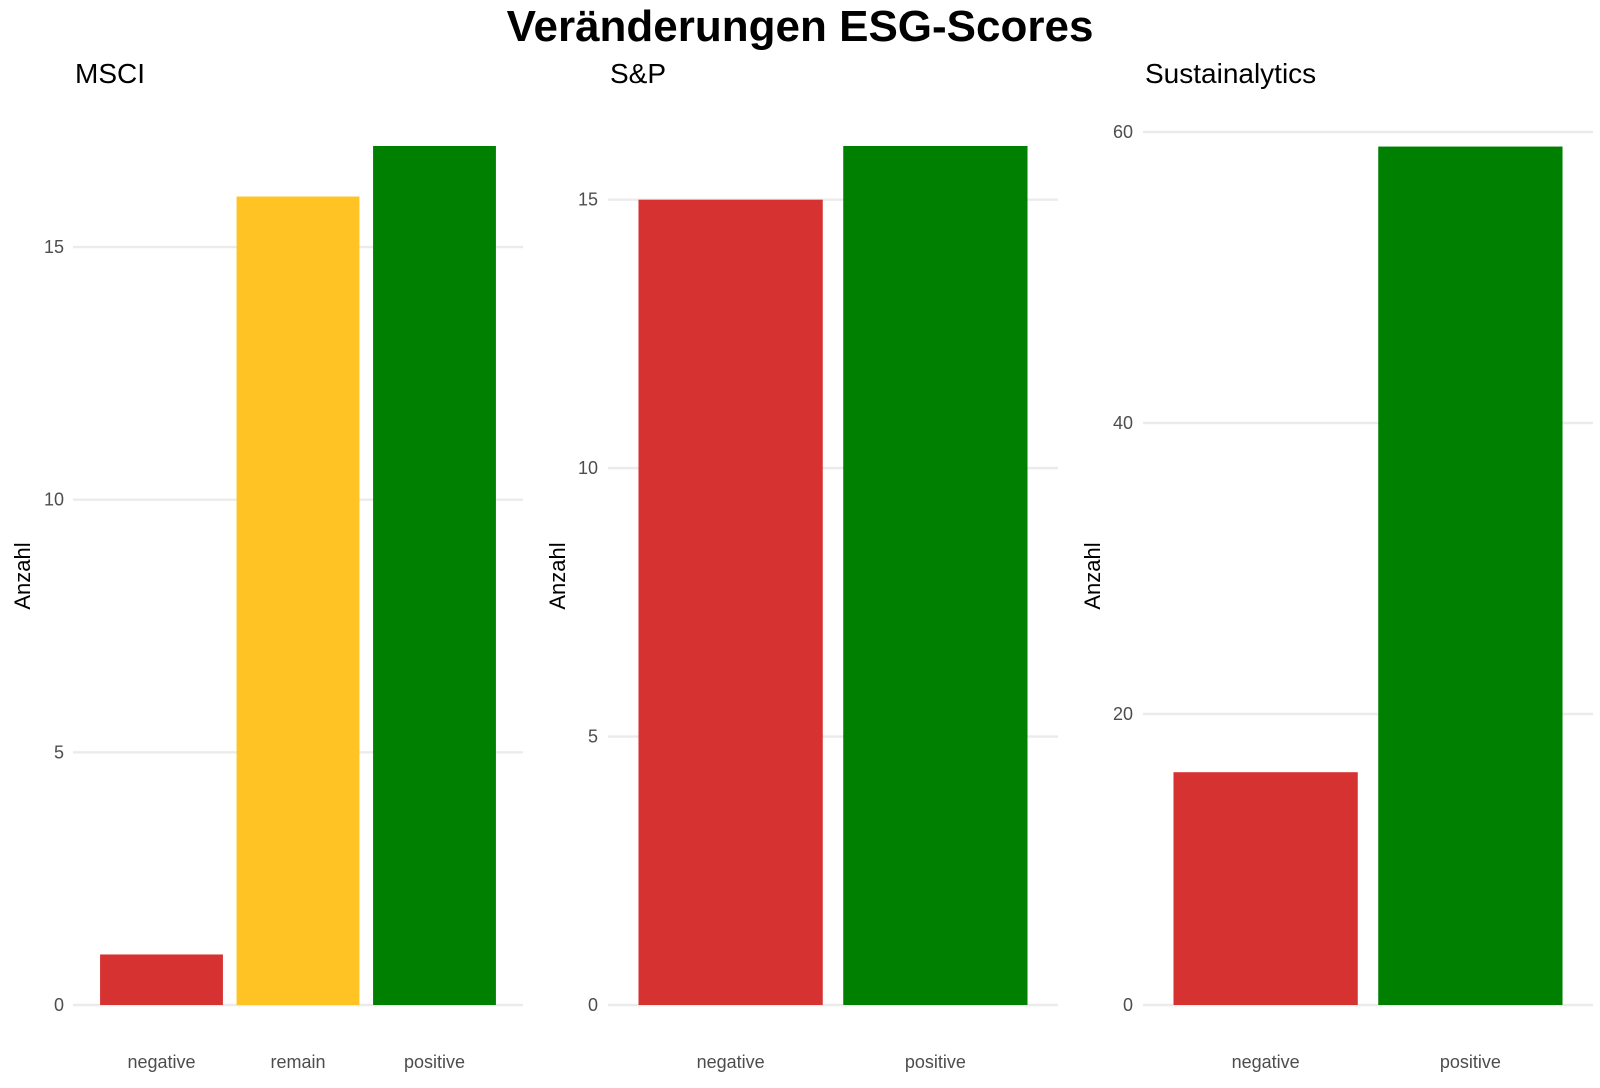 This screenshot has width=1600, height=1088. Describe the element at coordinates (800, 26) in the screenshot. I see `page-title: Veränderungen ESG-Scores` at that location.